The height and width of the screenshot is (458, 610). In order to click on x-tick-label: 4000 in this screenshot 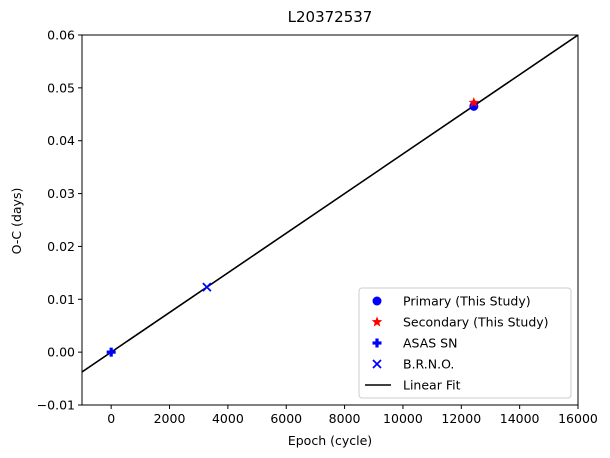, I will do `click(228, 418)`.